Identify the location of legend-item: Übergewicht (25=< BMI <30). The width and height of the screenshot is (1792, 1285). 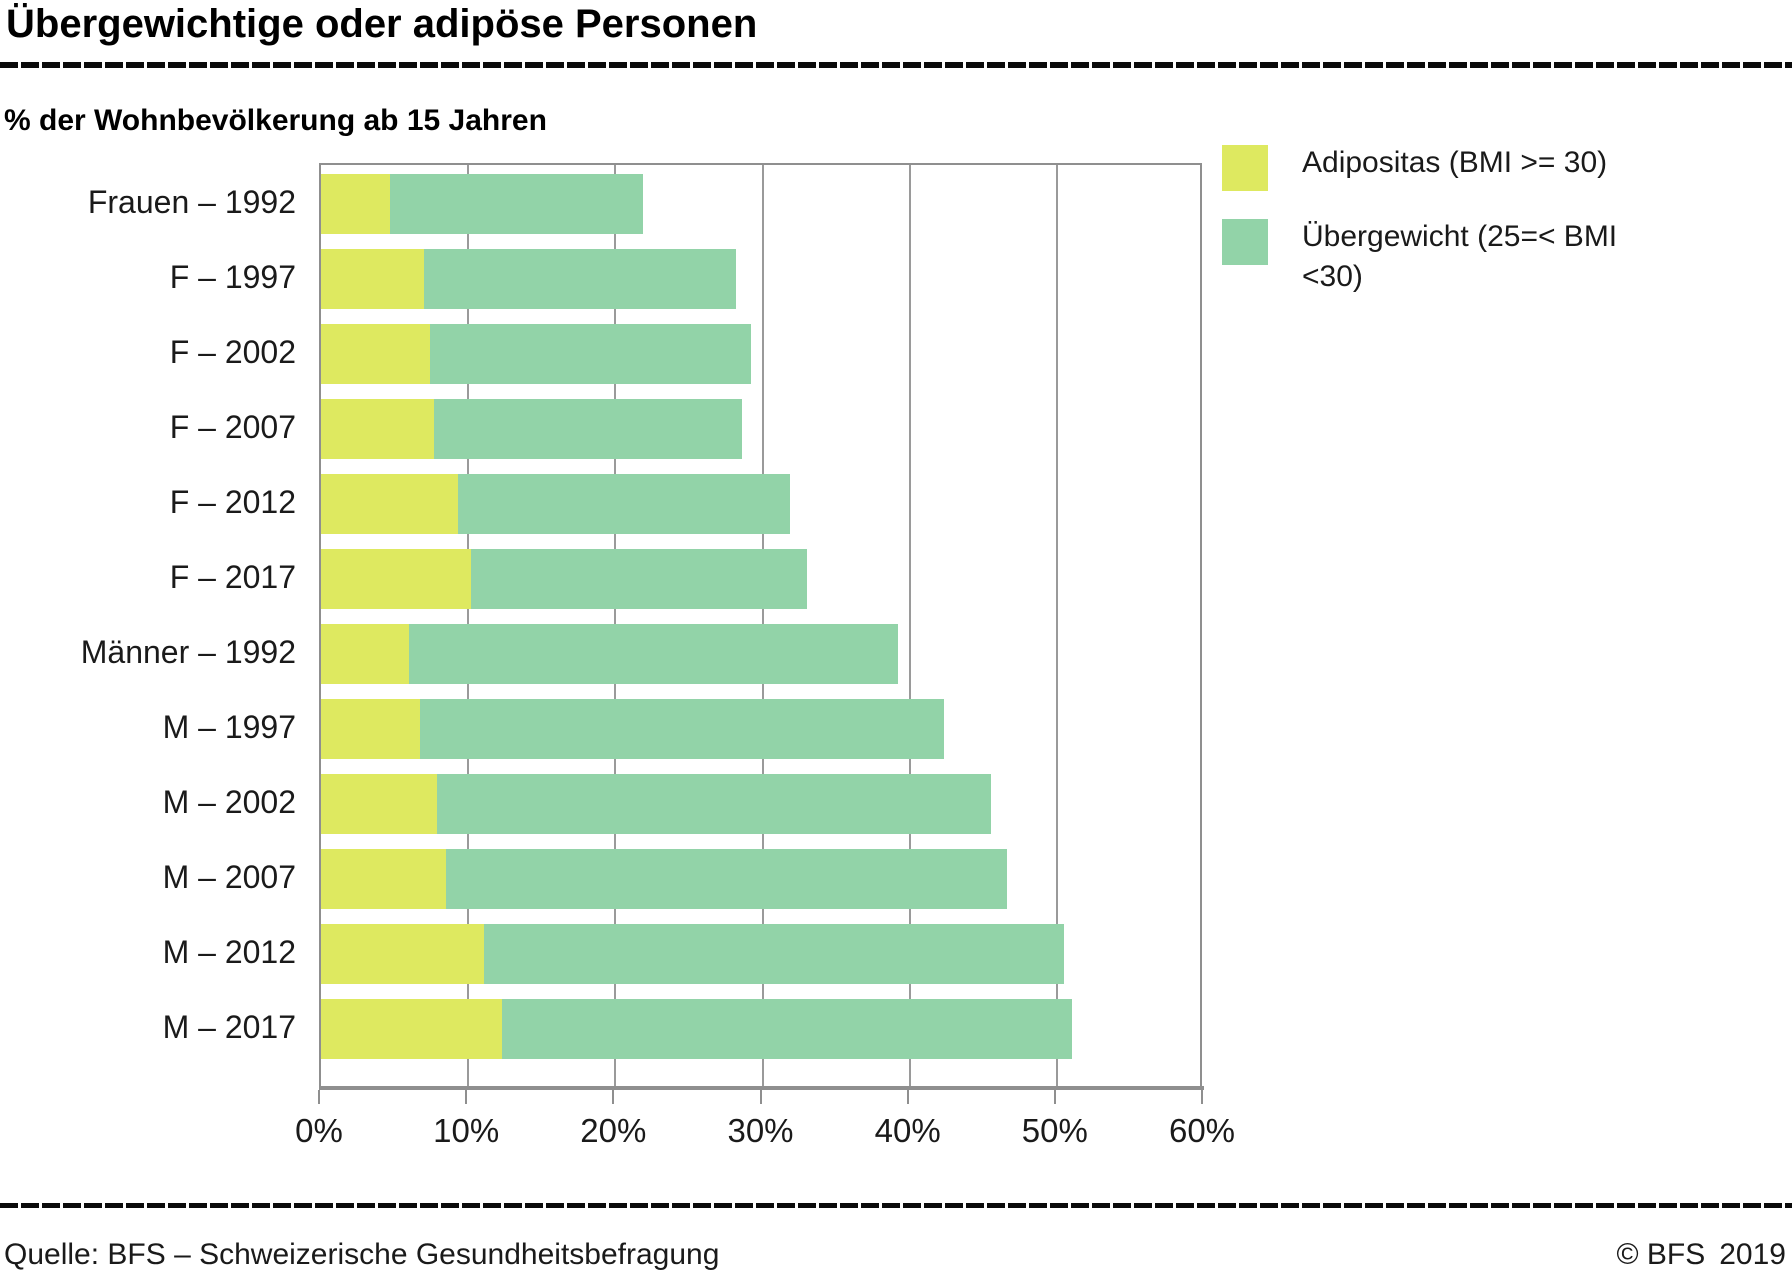
(1432, 257).